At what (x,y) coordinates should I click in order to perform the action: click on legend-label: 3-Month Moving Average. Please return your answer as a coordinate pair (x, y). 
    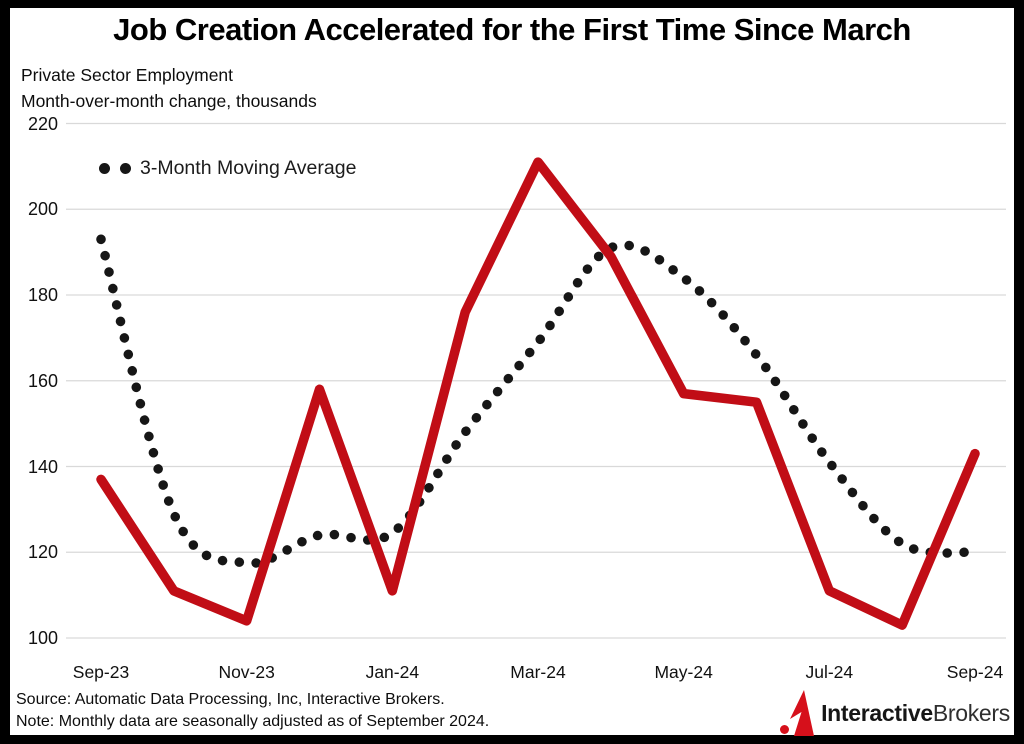
    Looking at the image, I should click on (248, 167).